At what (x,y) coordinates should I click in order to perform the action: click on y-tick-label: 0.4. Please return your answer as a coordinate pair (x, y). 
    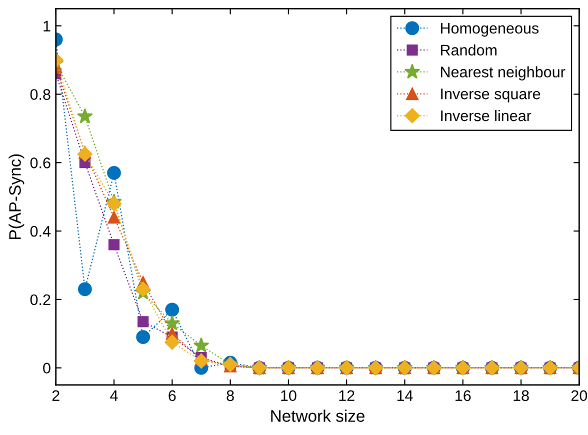
    Looking at the image, I should click on (40, 231).